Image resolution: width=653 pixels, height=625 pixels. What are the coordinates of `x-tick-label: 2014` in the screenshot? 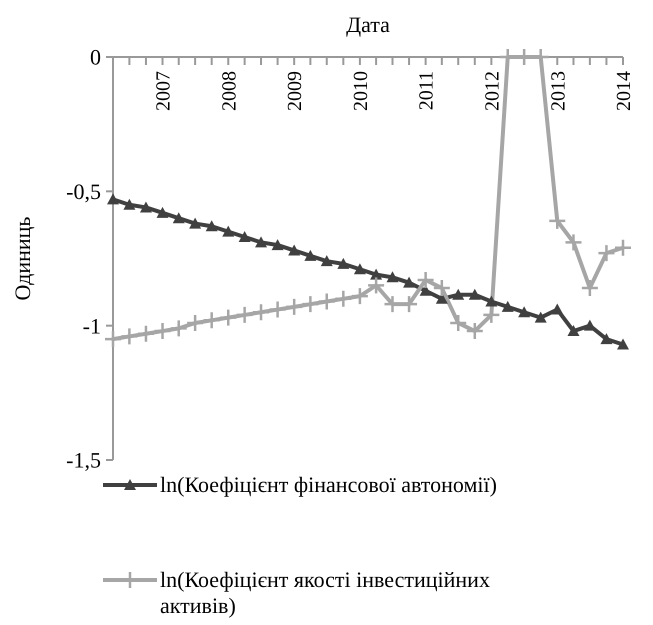 It's located at (624, 91).